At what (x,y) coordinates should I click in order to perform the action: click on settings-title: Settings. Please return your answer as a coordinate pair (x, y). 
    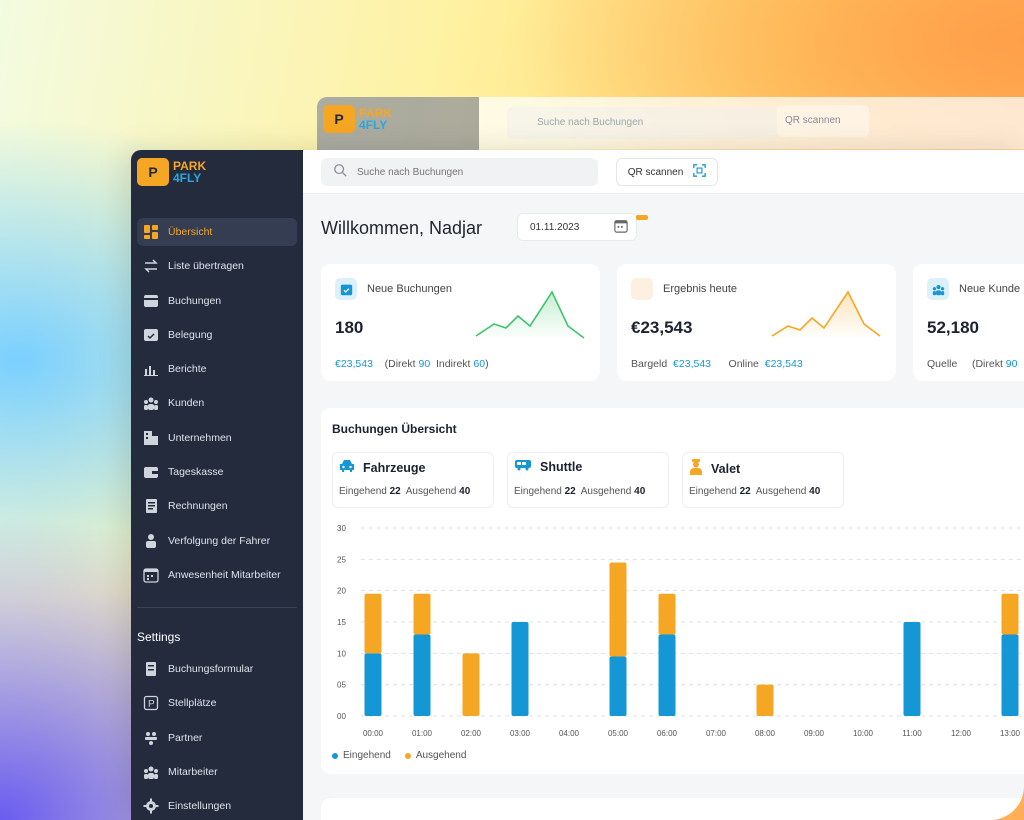
    Looking at the image, I should click on (159, 637).